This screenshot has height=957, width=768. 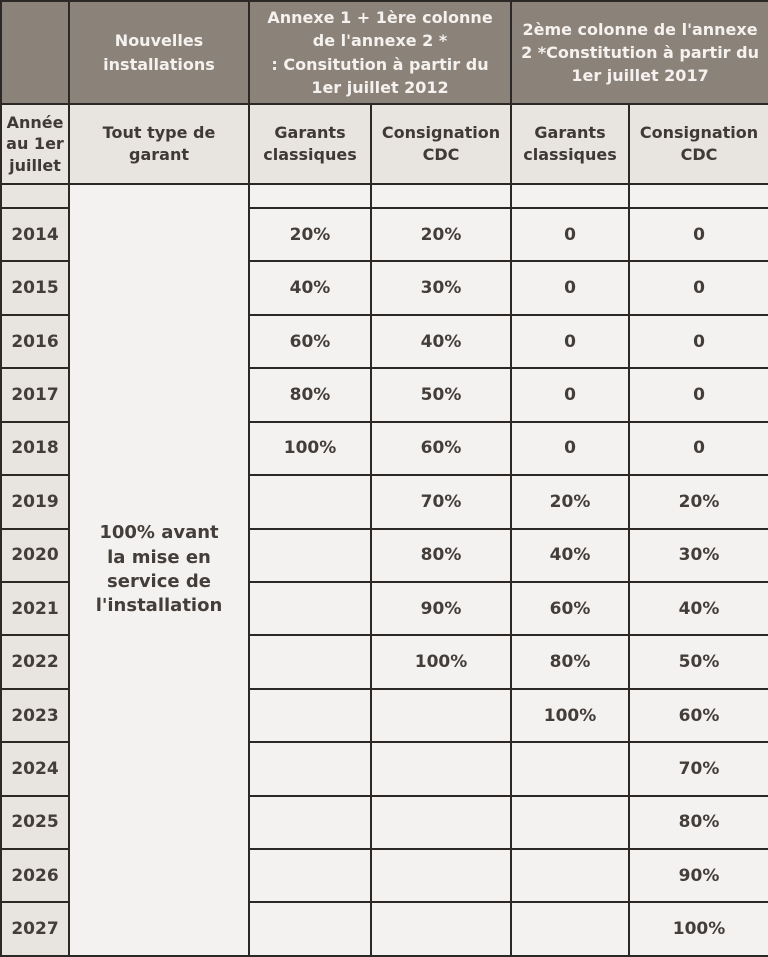 What do you see at coordinates (35, 769) in the screenshot?
I see `year-cell: 2024` at bounding box center [35, 769].